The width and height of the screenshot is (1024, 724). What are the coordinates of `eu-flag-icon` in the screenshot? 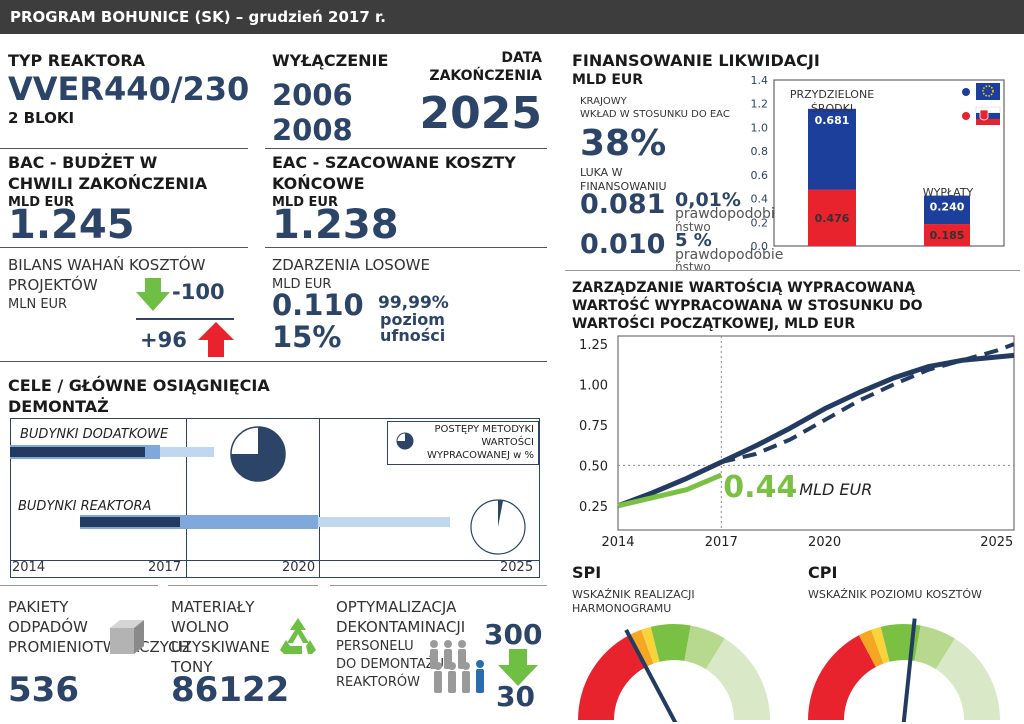 It's located at (988, 91).